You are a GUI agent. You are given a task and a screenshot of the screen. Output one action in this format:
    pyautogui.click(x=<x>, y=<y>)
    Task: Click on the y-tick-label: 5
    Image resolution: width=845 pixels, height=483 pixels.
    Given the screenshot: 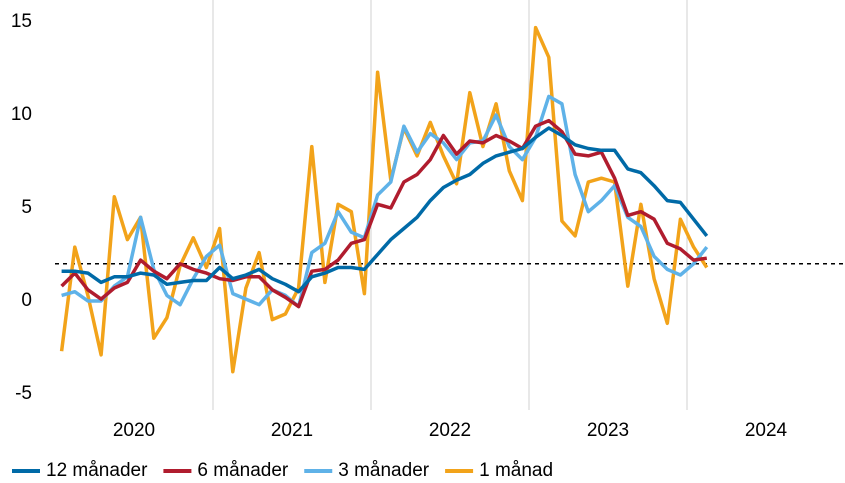 What is the action you would take?
    pyautogui.click(x=26, y=207)
    